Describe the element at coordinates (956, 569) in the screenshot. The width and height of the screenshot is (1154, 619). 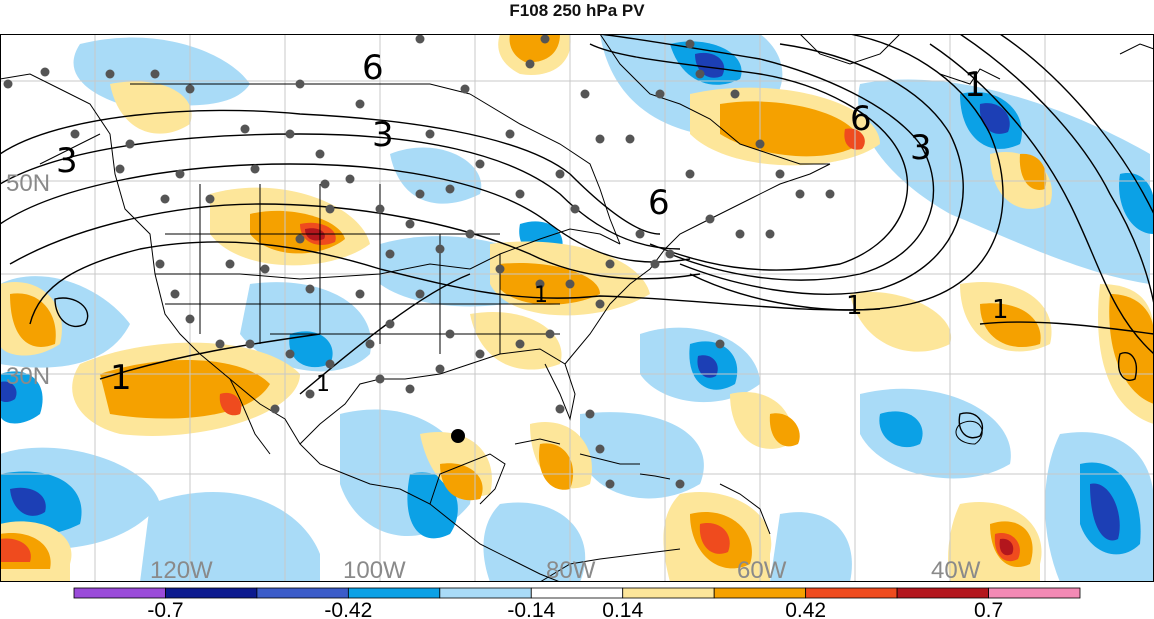
I see `lon-label: 40W` at that location.